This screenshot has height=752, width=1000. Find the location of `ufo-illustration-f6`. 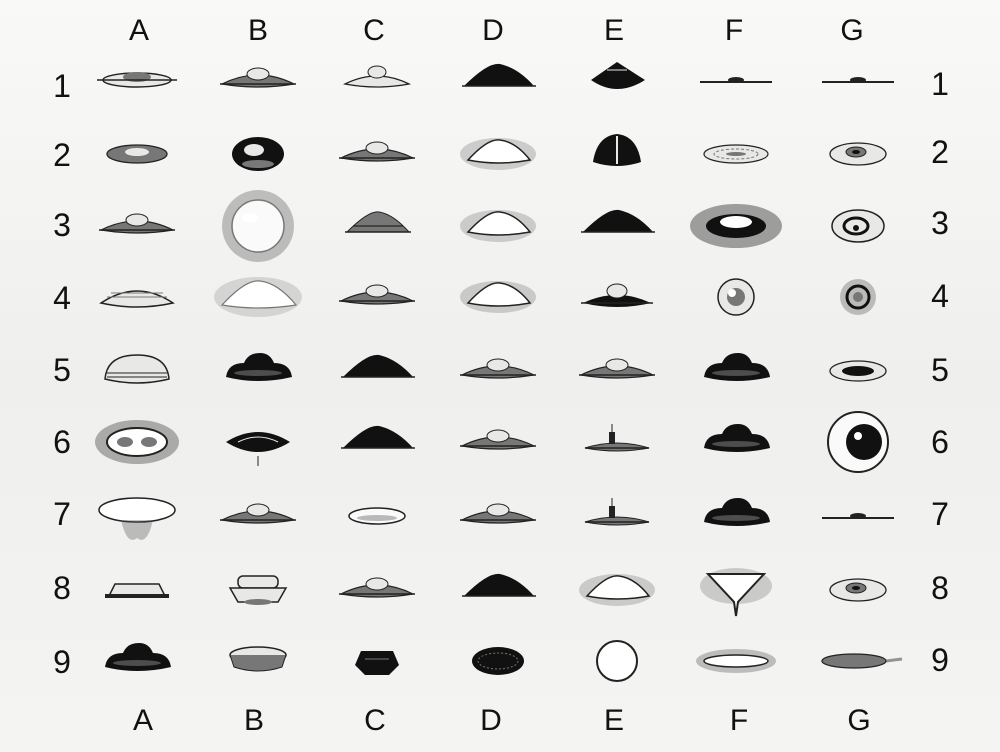

ufo-illustration-f6 is located at coordinates (736, 442).